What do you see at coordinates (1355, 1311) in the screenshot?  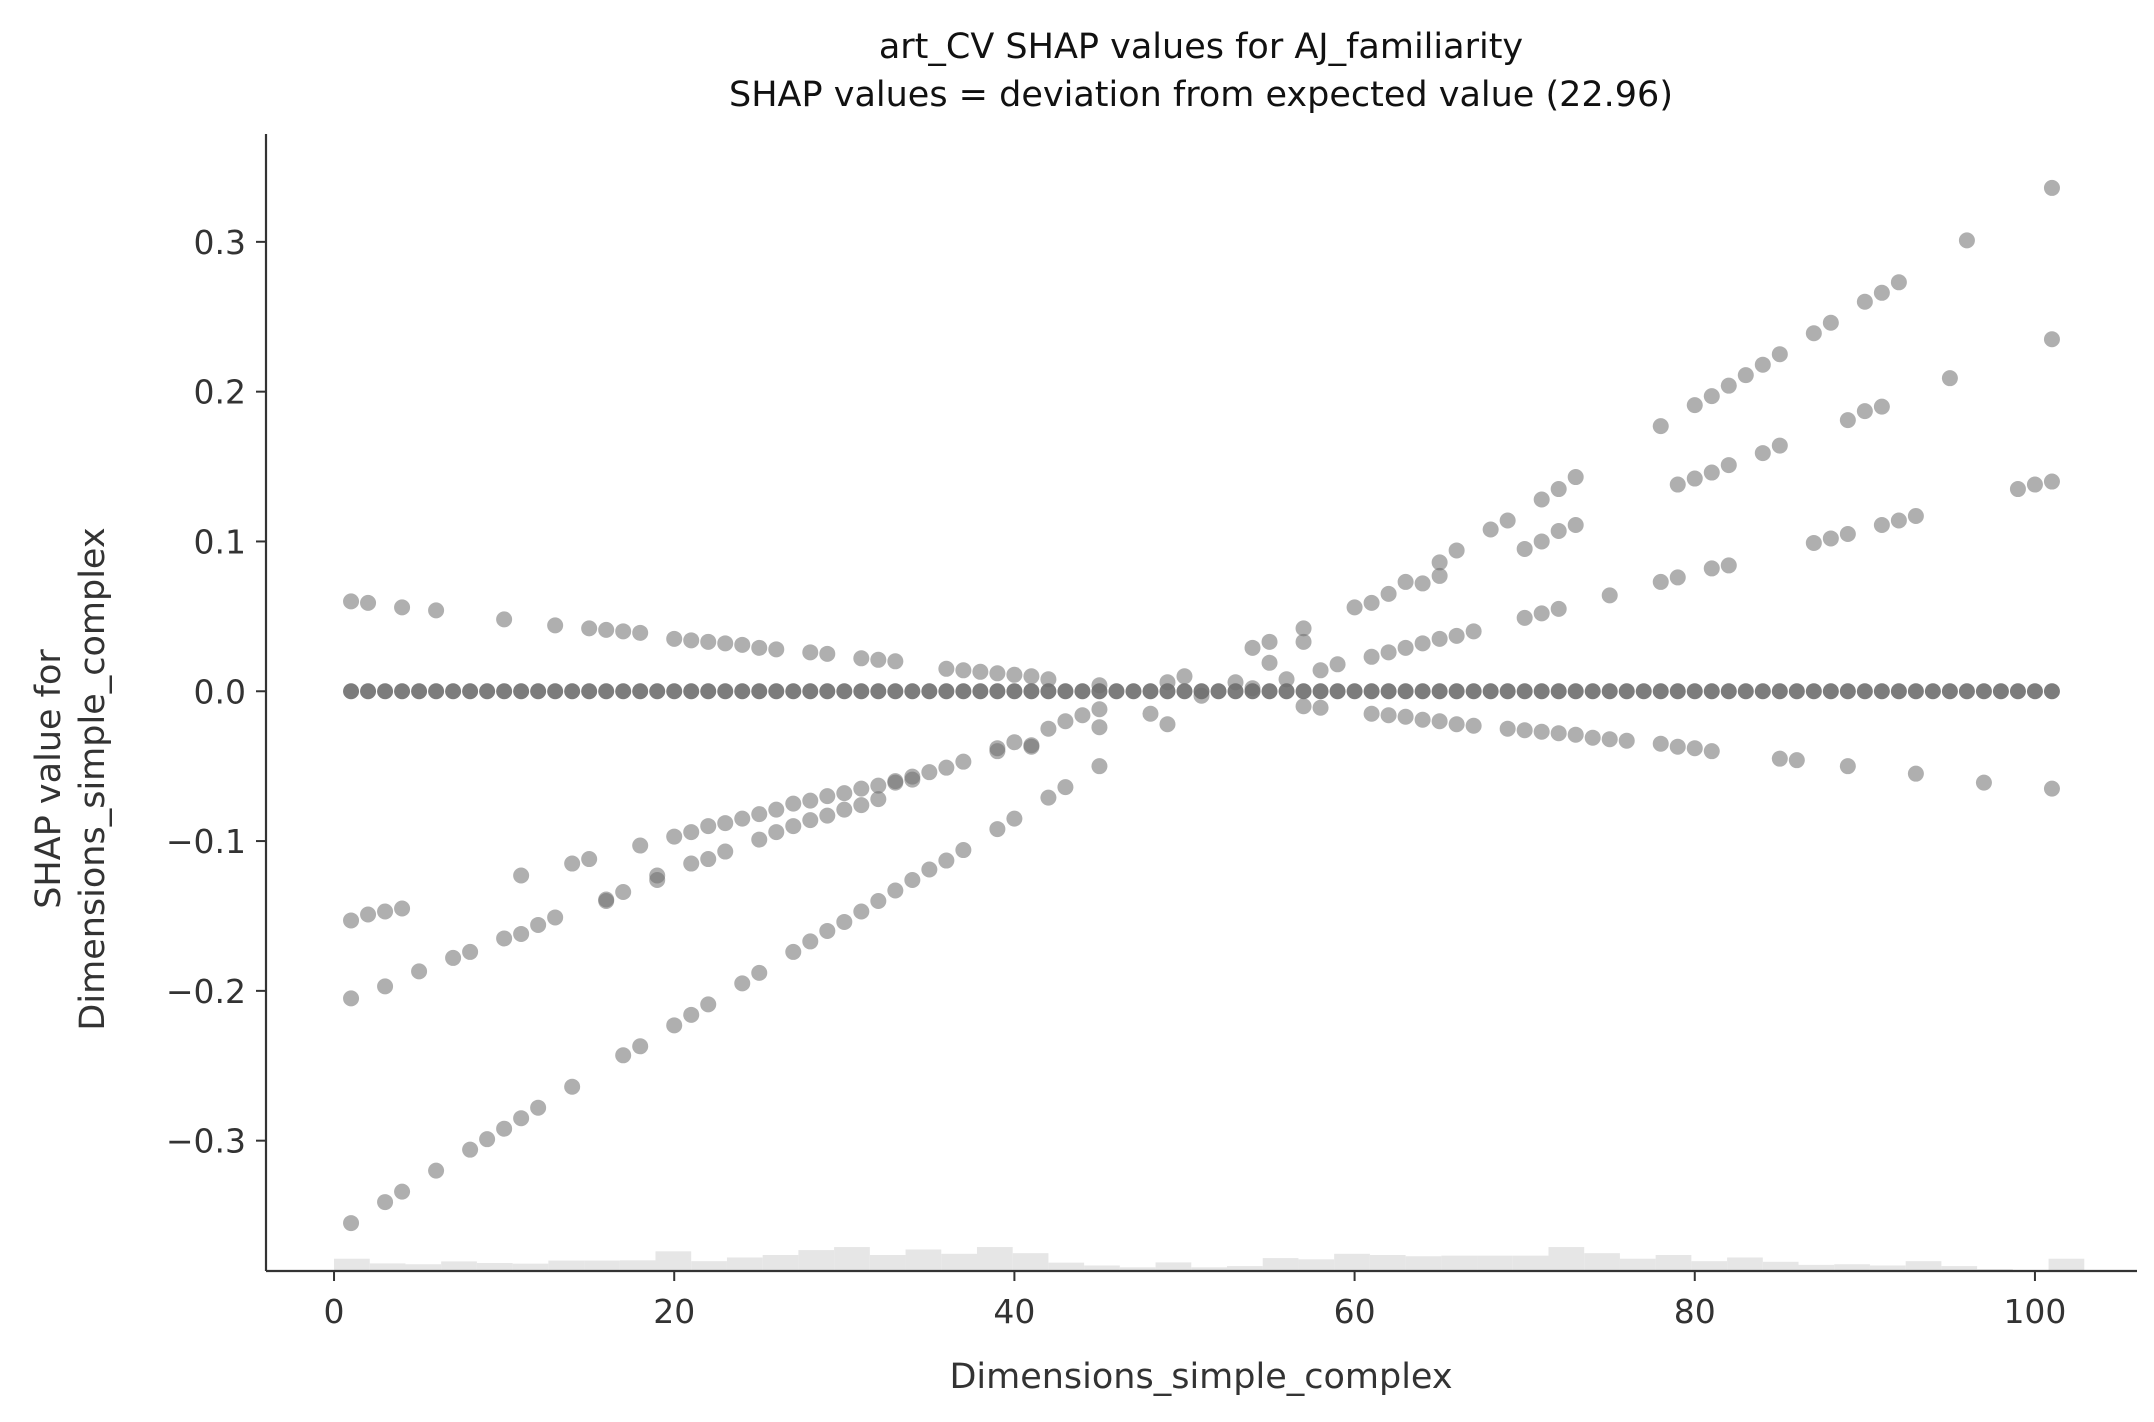 I see `x-tick-label: 60` at bounding box center [1355, 1311].